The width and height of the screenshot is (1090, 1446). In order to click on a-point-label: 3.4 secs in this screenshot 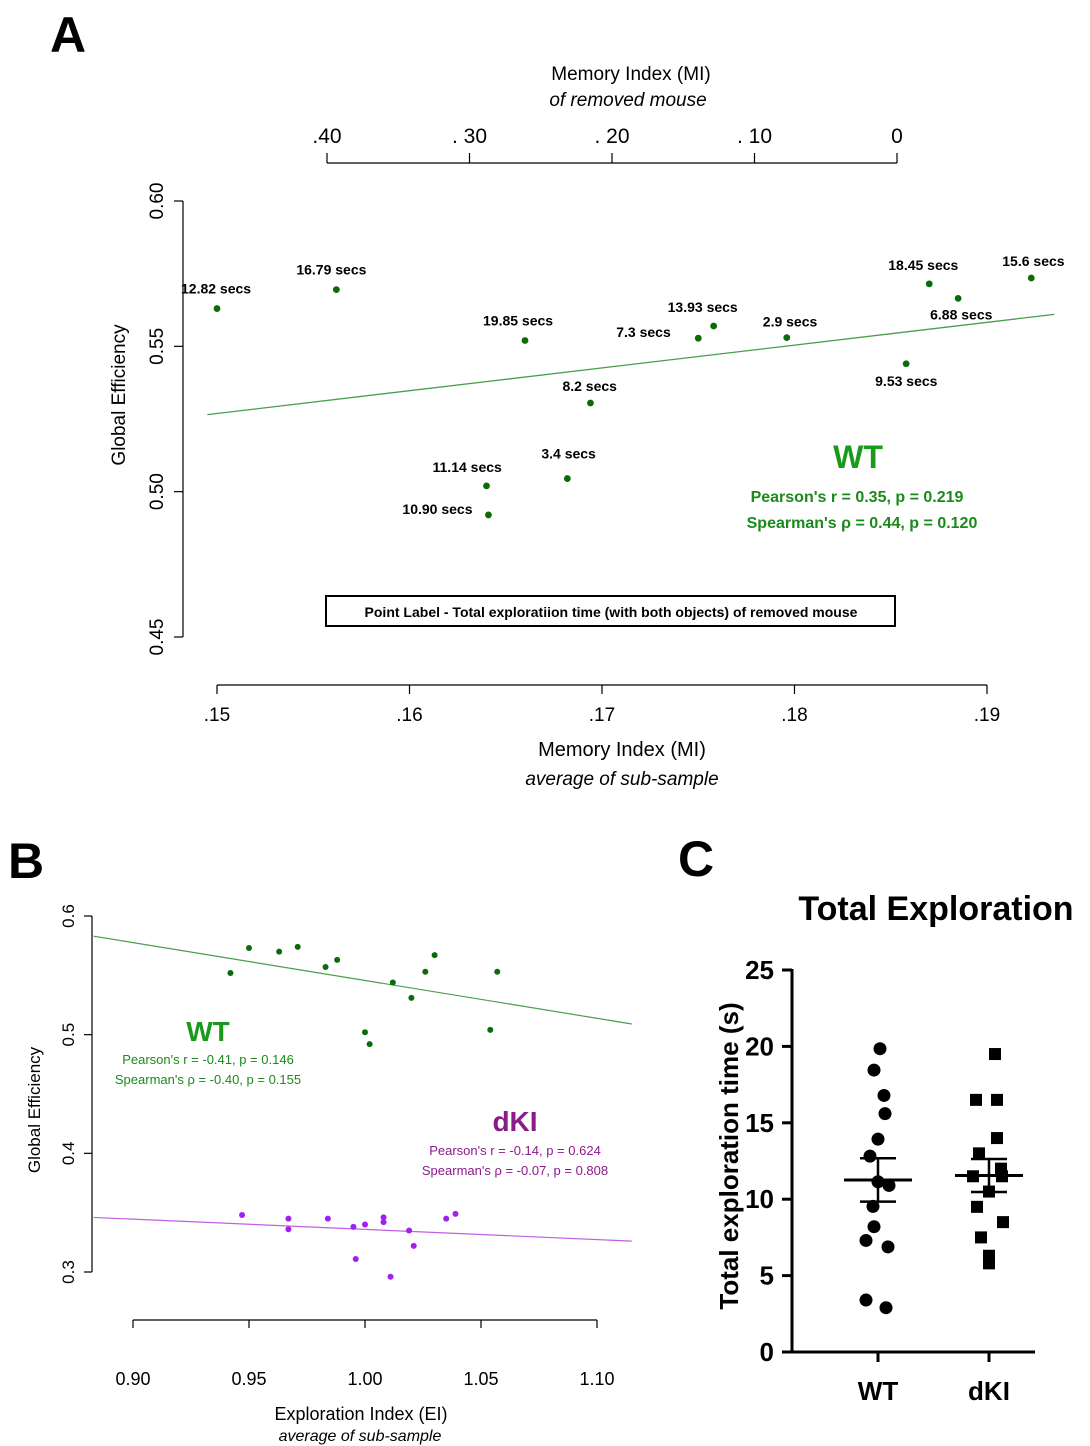, I will do `click(568, 454)`.